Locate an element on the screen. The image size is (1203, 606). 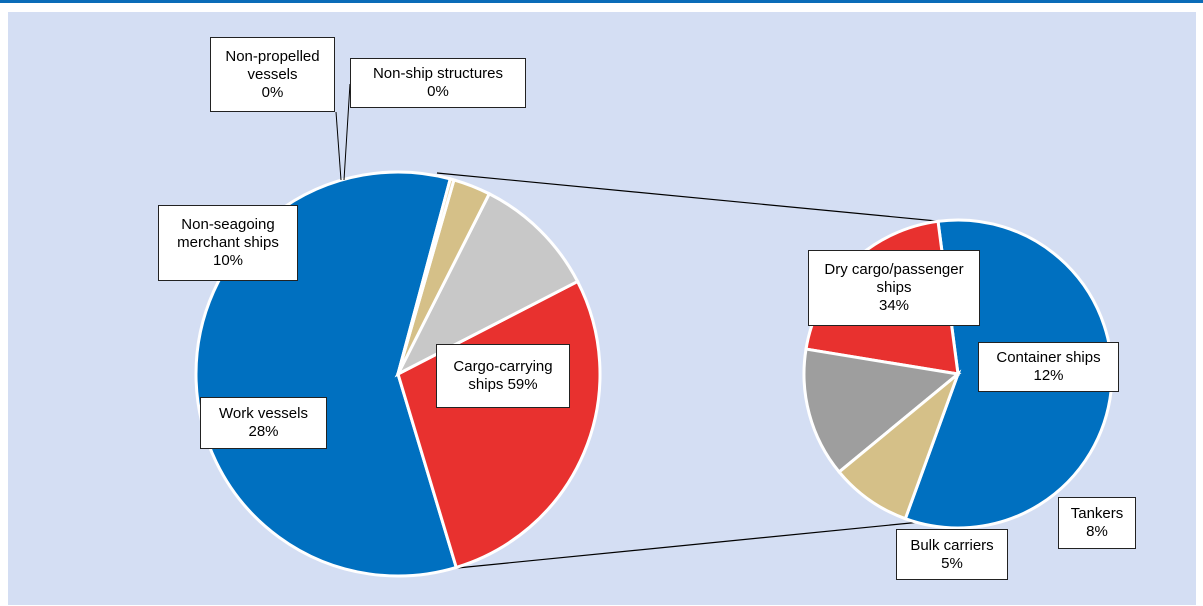
label-text: 5% is located at coordinates (952, 563).